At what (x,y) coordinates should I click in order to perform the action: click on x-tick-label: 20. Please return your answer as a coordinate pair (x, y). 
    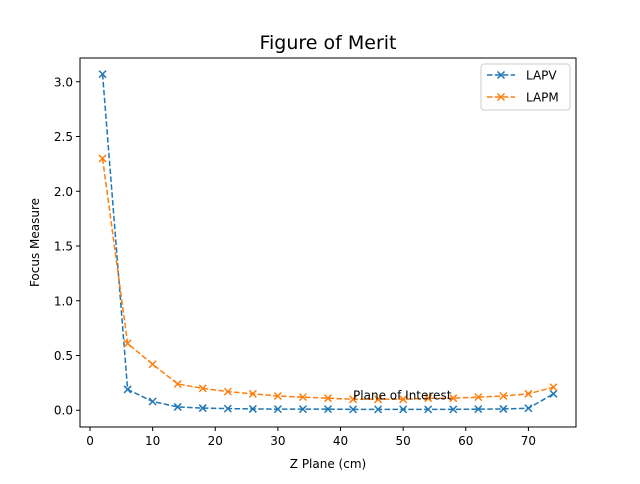
    Looking at the image, I should click on (215, 441).